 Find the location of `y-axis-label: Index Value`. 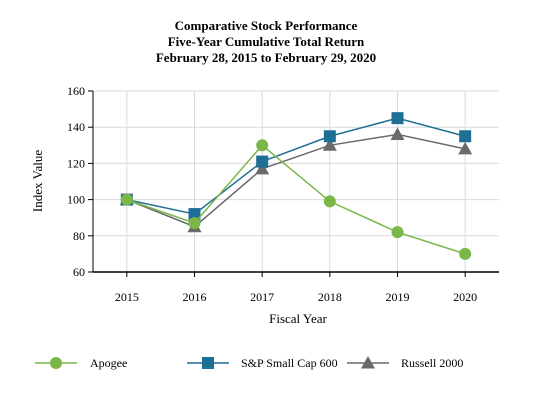

y-axis-label: Index Value is located at coordinates (37, 181).